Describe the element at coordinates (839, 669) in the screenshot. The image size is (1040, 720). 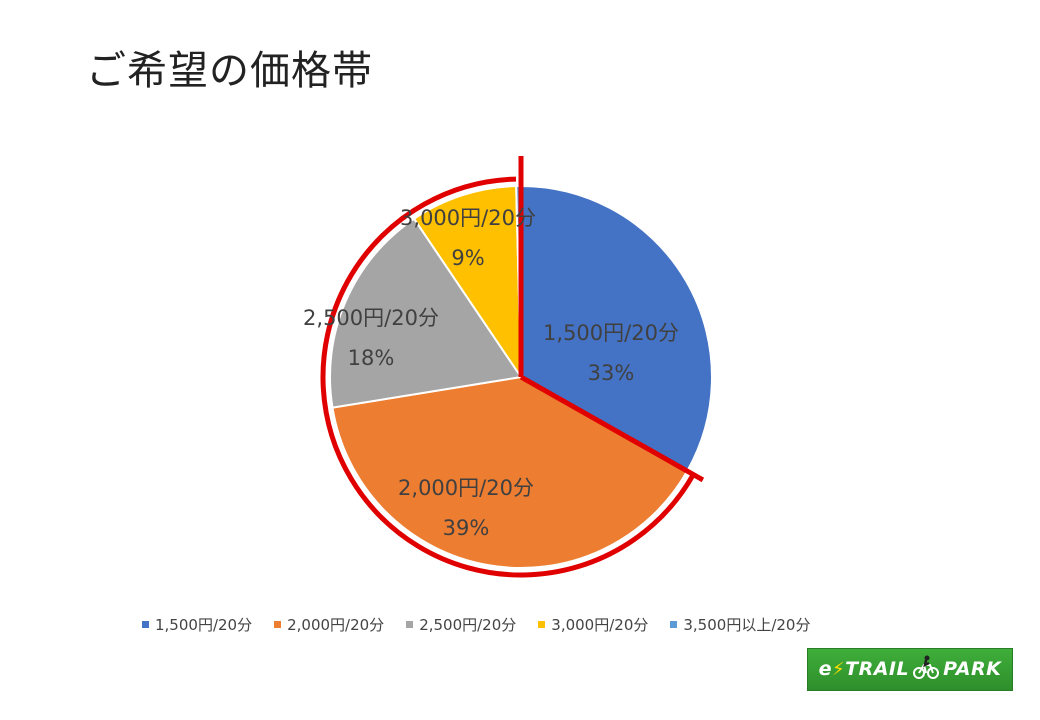
I see `lightning-bolt-icon: ⚡` at that location.